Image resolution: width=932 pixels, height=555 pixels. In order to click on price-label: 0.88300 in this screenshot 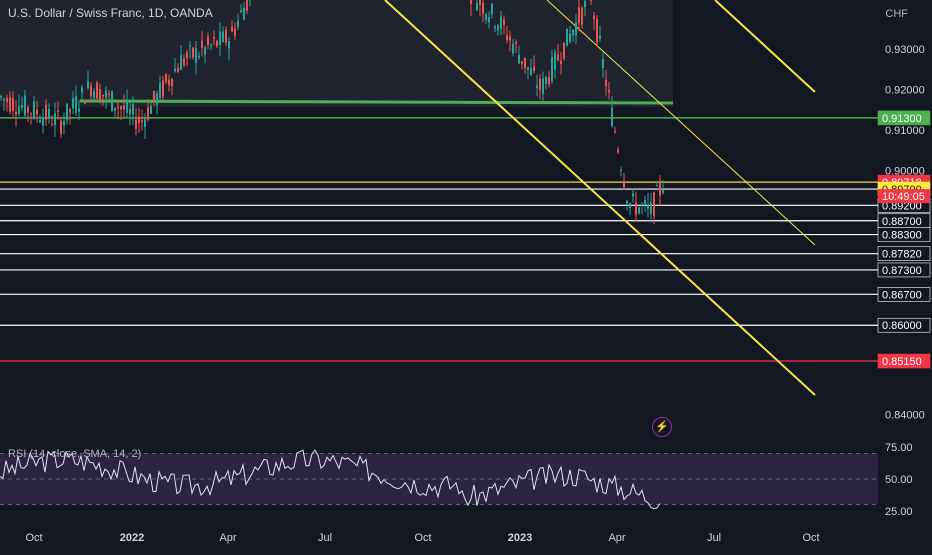, I will do `click(902, 236)`.